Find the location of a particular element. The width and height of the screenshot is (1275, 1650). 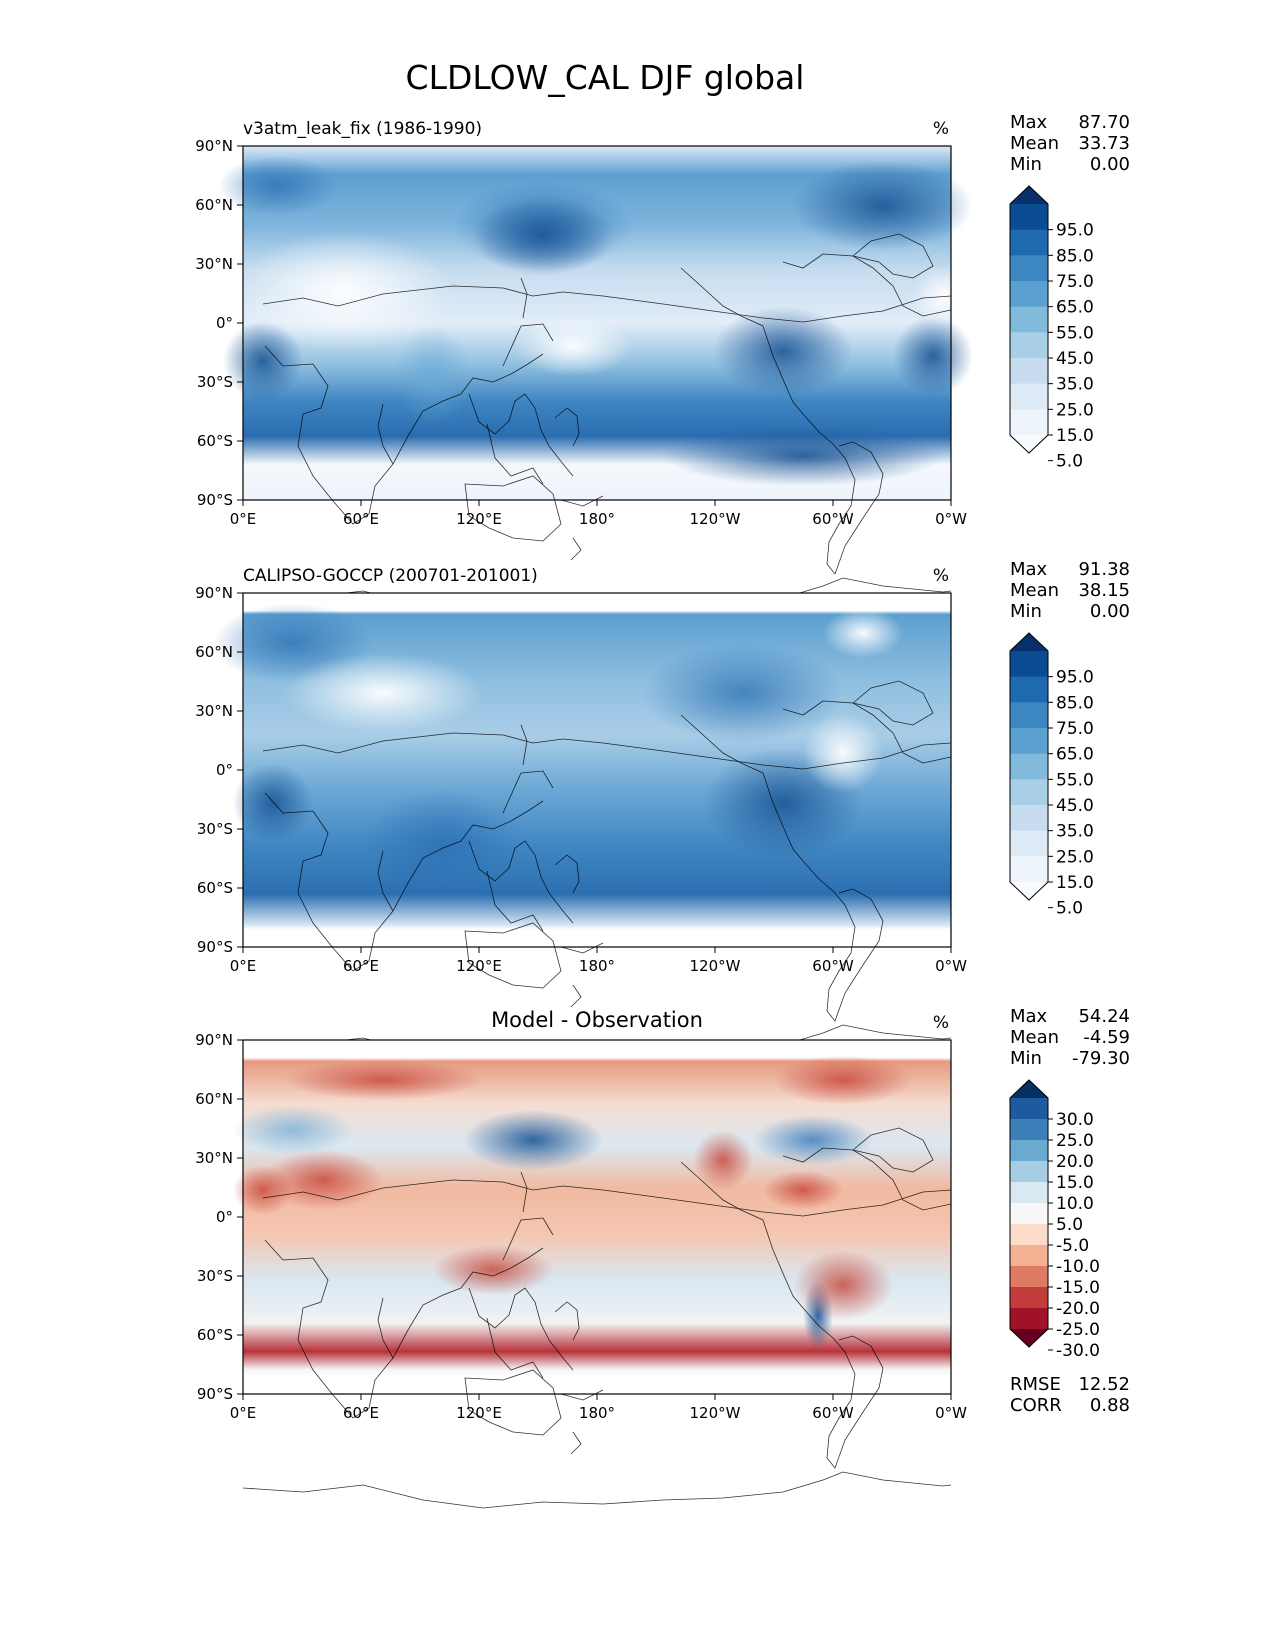

stat-value: 54.24 is located at coordinates (1104, 1016).